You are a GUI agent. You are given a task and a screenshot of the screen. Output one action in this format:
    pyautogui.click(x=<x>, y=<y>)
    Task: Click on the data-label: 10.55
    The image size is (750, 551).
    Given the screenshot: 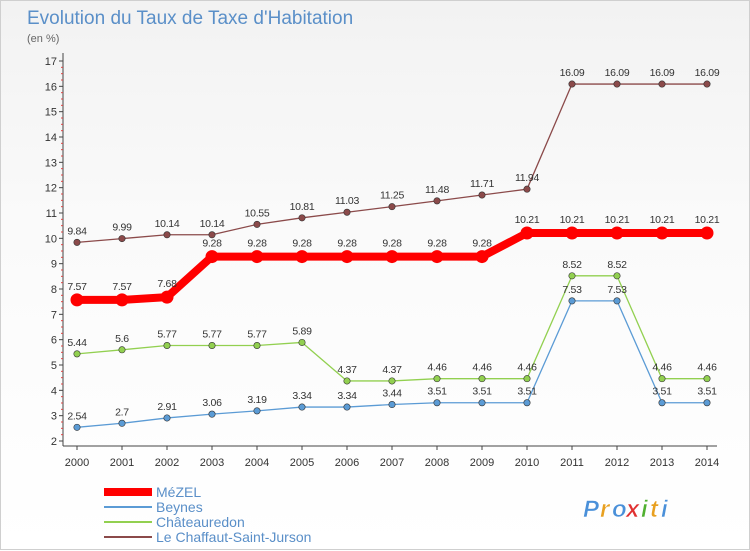 What is the action you would take?
    pyautogui.click(x=257, y=213)
    